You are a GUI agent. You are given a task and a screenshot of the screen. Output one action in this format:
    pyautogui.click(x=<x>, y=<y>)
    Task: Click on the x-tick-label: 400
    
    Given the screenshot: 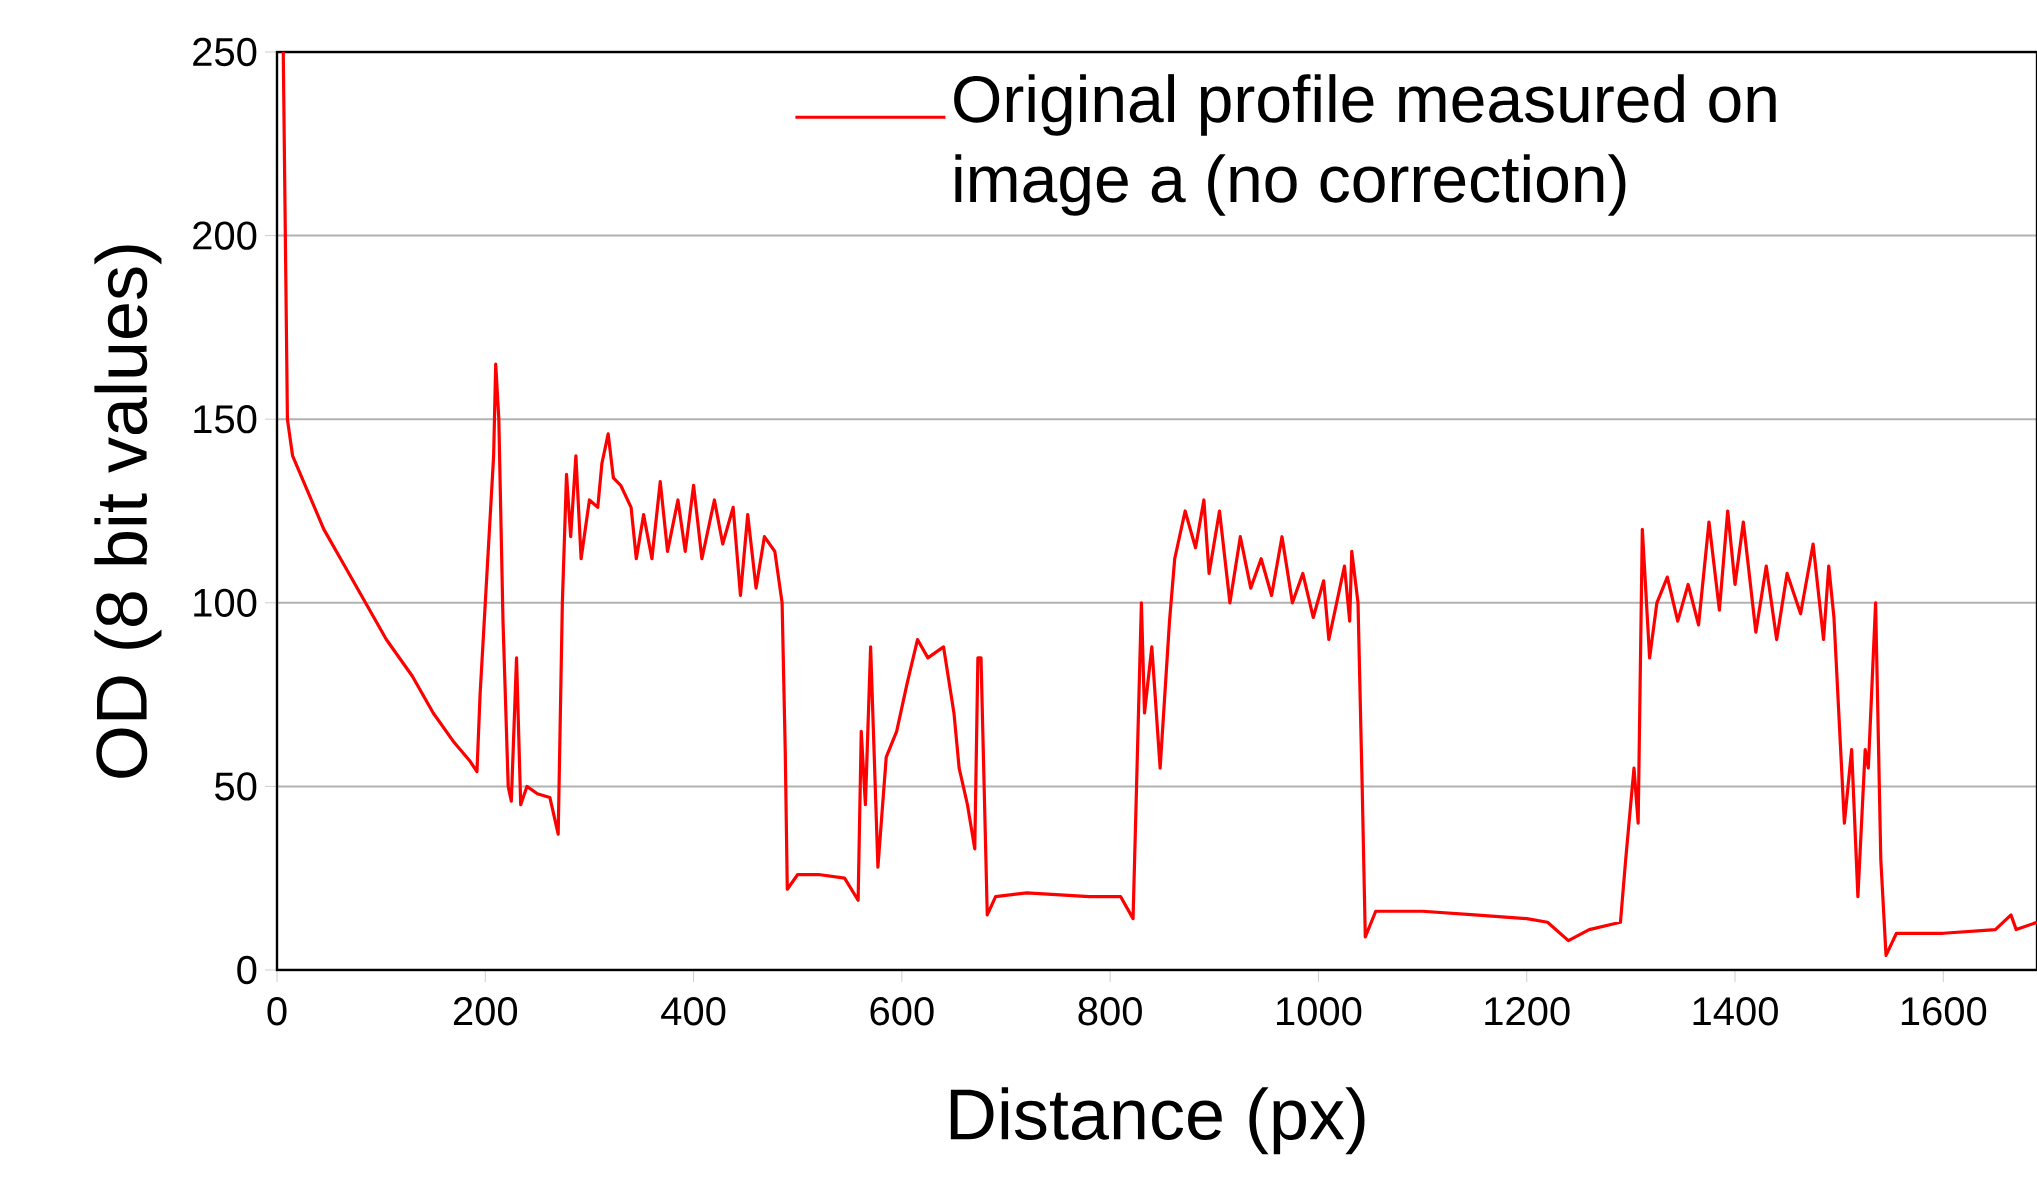 What is the action you would take?
    pyautogui.click(x=693, y=1011)
    